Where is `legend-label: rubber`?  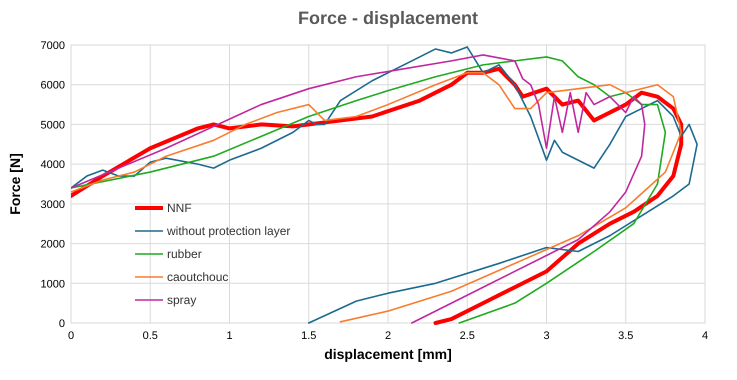 legend-label: rubber is located at coordinates (184, 254).